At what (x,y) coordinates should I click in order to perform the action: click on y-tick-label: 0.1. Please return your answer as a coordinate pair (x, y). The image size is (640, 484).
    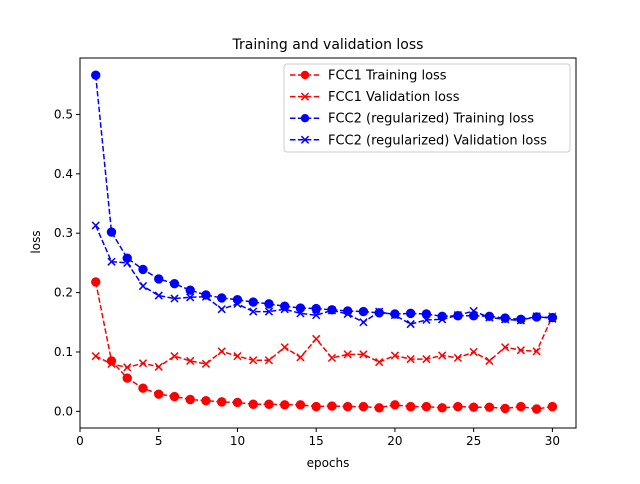
    Looking at the image, I should click on (63, 352).